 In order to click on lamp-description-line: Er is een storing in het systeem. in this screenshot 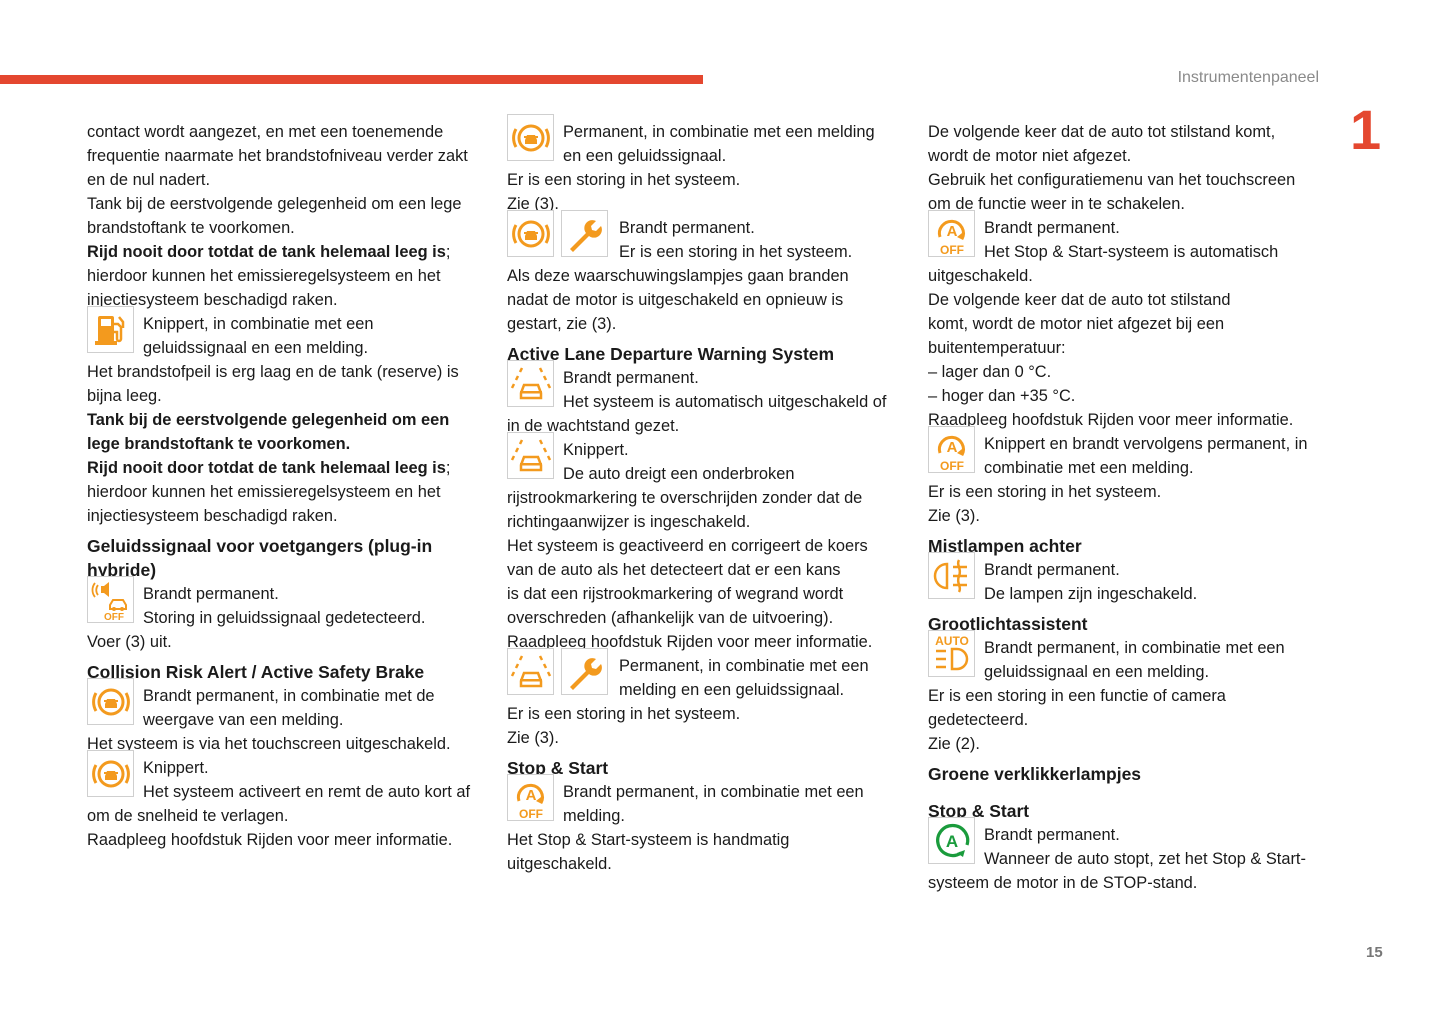, I will do `click(712, 252)`.